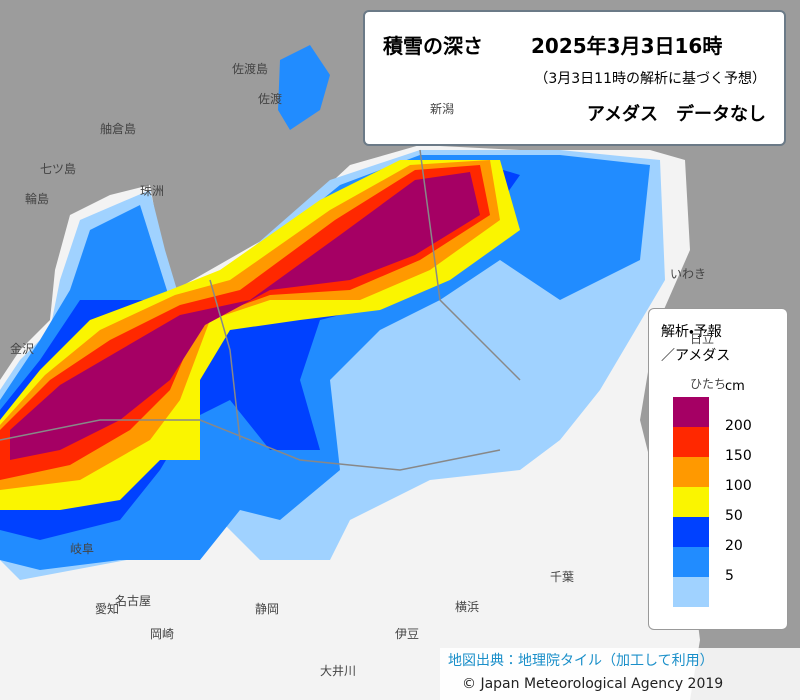 Image resolution: width=800 pixels, height=700 pixels. What do you see at coordinates (407, 634) in the screenshot?
I see `place-name: 伊豆` at bounding box center [407, 634].